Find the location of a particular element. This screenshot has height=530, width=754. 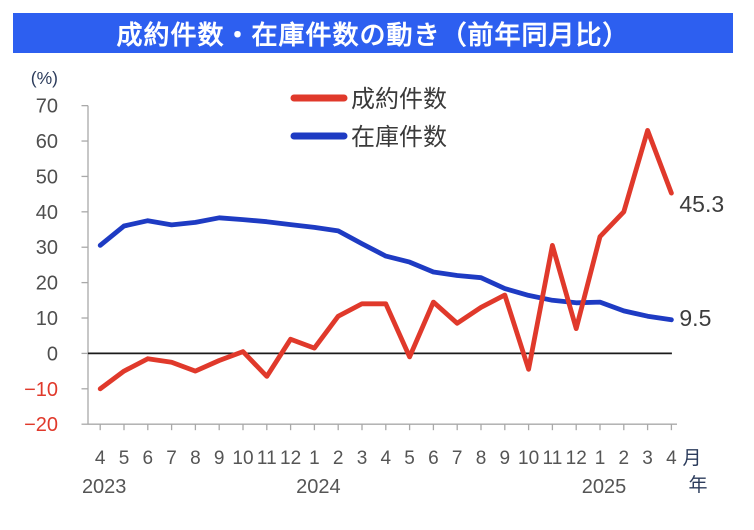

chart-title-bar: 成約件数・在庫件数の動き（前年同月比） is located at coordinates (373, 33).